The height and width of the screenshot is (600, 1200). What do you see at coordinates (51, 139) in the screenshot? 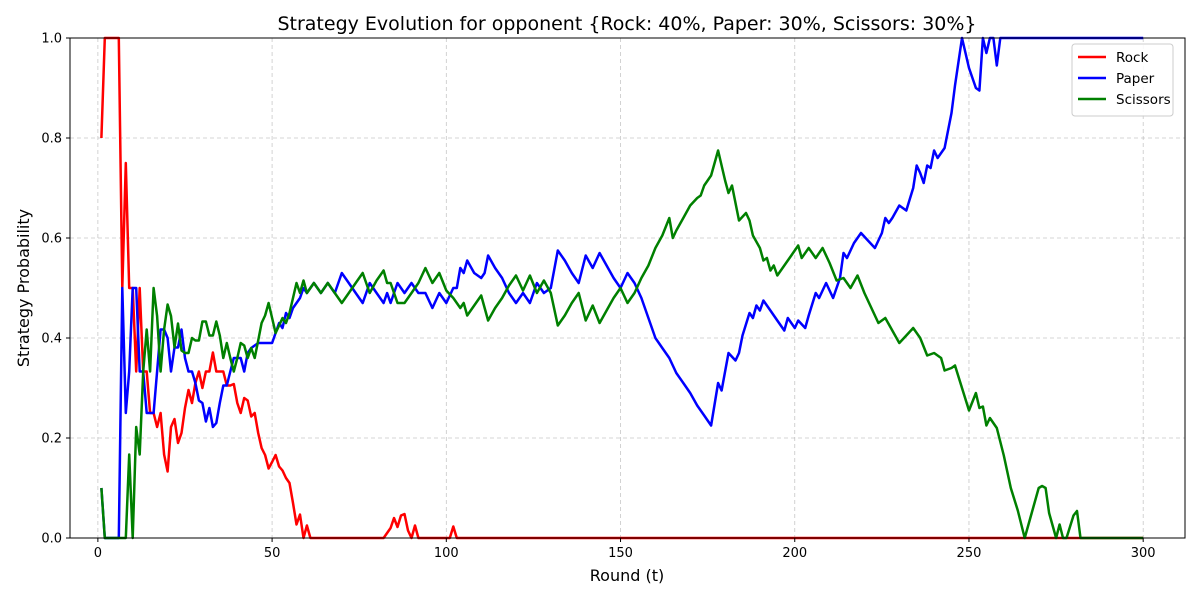
I see `y-tick-label: 0.8` at bounding box center [51, 139].